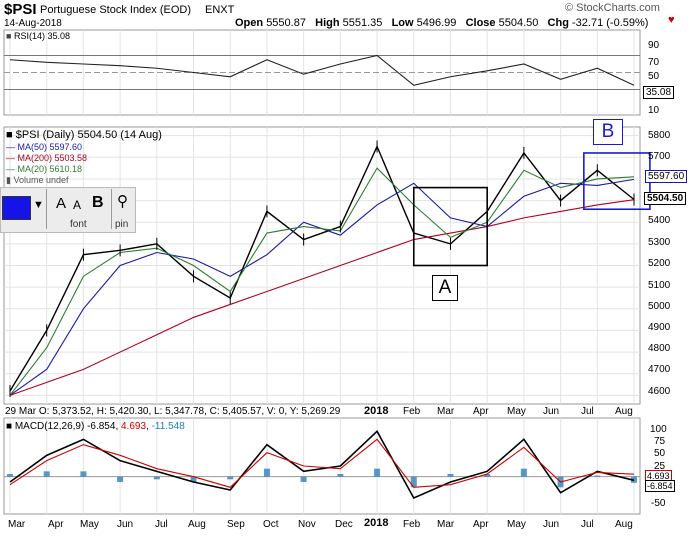 The width and height of the screenshot is (691, 537). Describe the element at coordinates (33, 23) in the screenshot. I see `chart-date: 14-Aug-2018` at that location.